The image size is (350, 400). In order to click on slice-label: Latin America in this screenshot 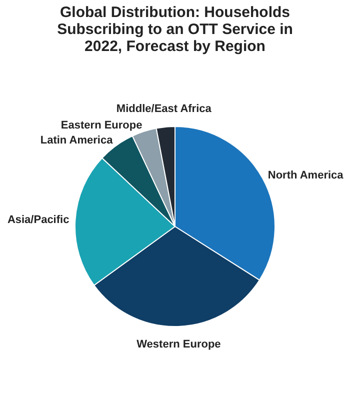, I will do `click(77, 140)`.